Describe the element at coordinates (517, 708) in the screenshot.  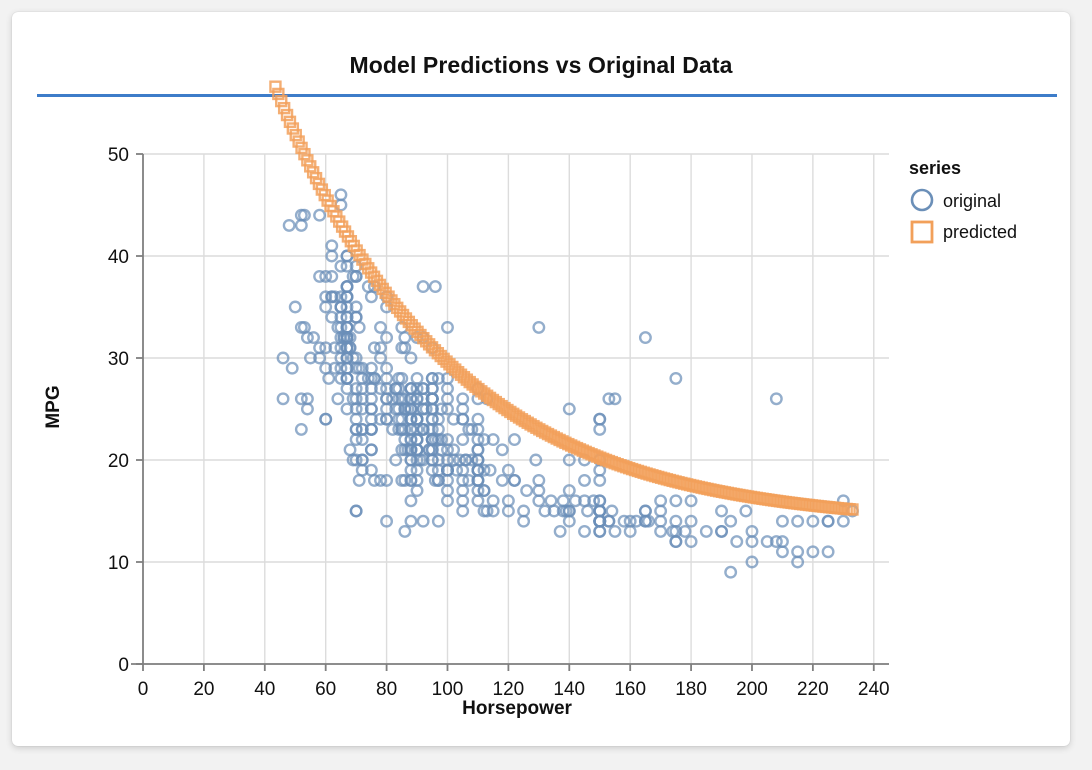
I see `x-axis-title: Horsepower` at that location.